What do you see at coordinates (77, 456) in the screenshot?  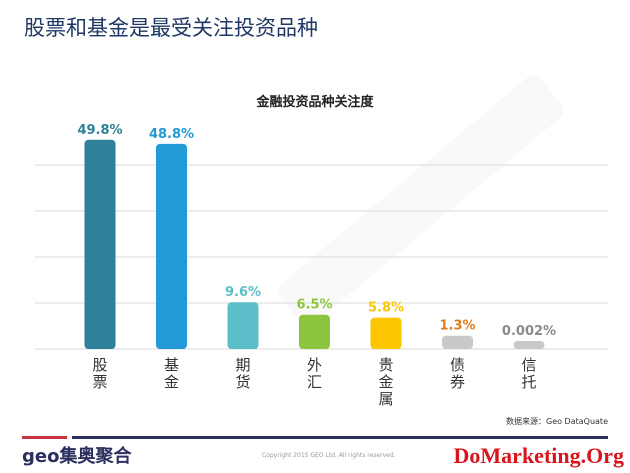 I see `company-logo: geo集奥聚合` at bounding box center [77, 456].